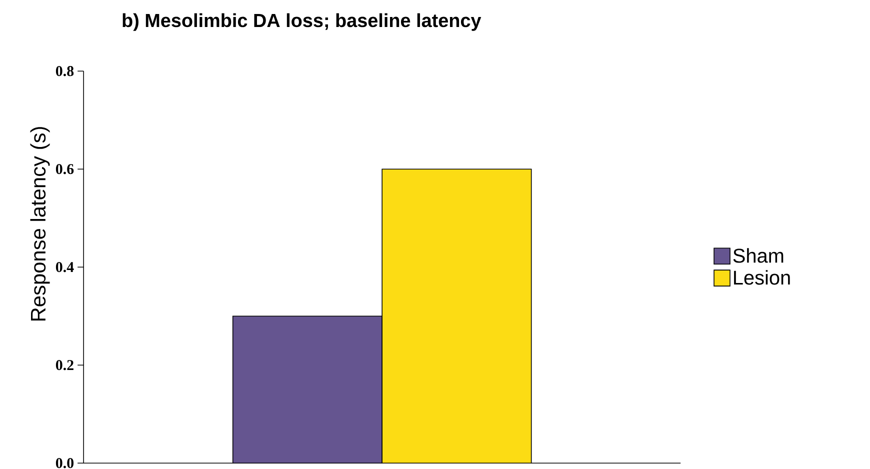 The image size is (870, 469). Describe the element at coordinates (40, 224) in the screenshot. I see `y-axis-title: Response latency (s)` at that location.